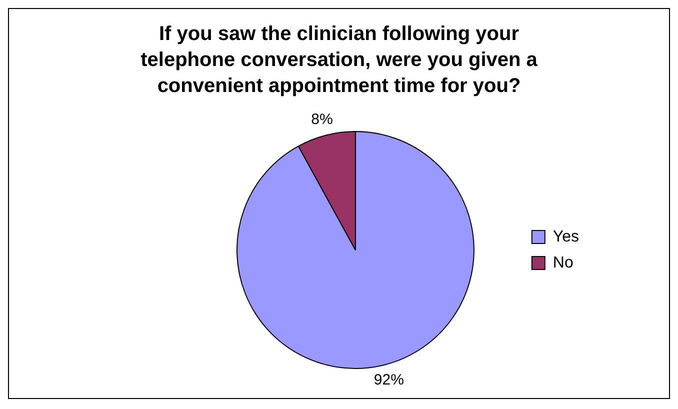 Image resolution: width=678 pixels, height=409 pixels. I want to click on legend-label: Yes, so click(566, 237).